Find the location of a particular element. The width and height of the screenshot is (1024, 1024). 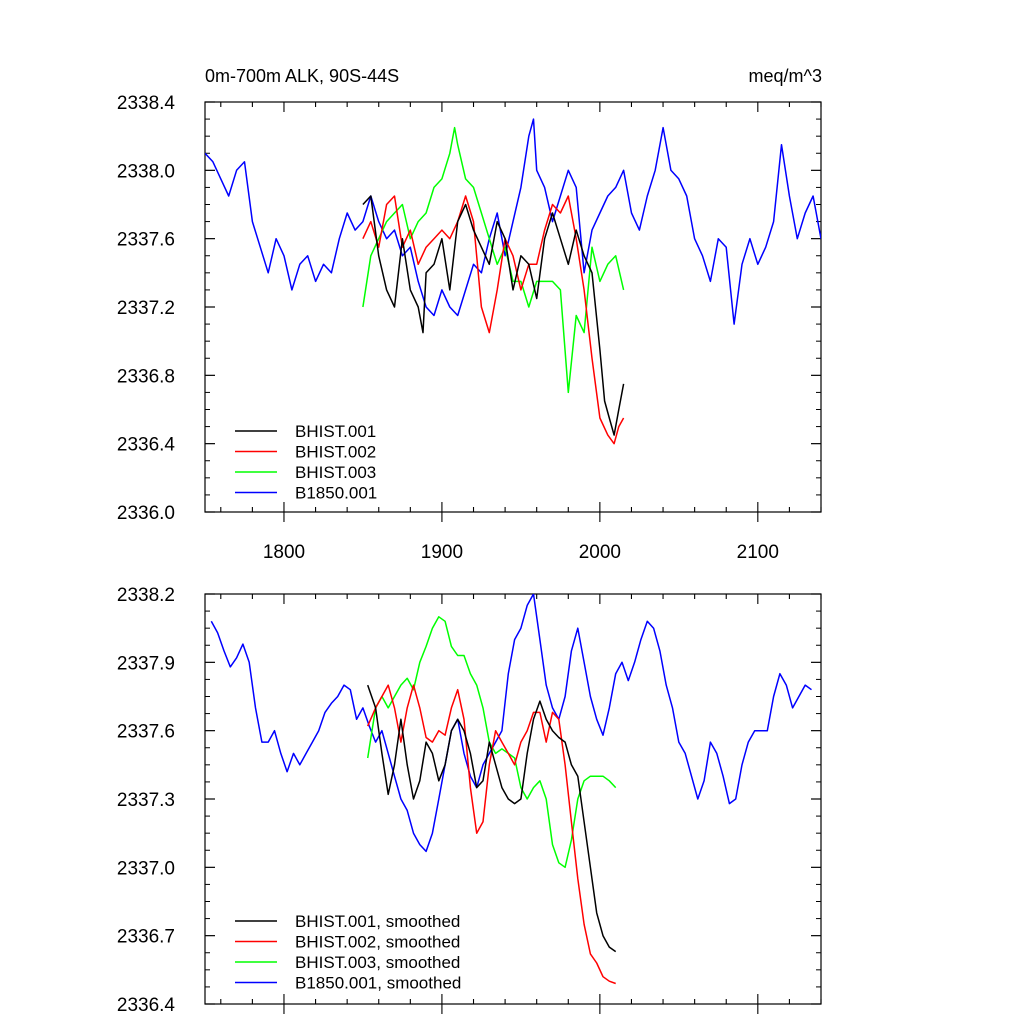

y-tick-label: 2338.4 is located at coordinates (146, 103).